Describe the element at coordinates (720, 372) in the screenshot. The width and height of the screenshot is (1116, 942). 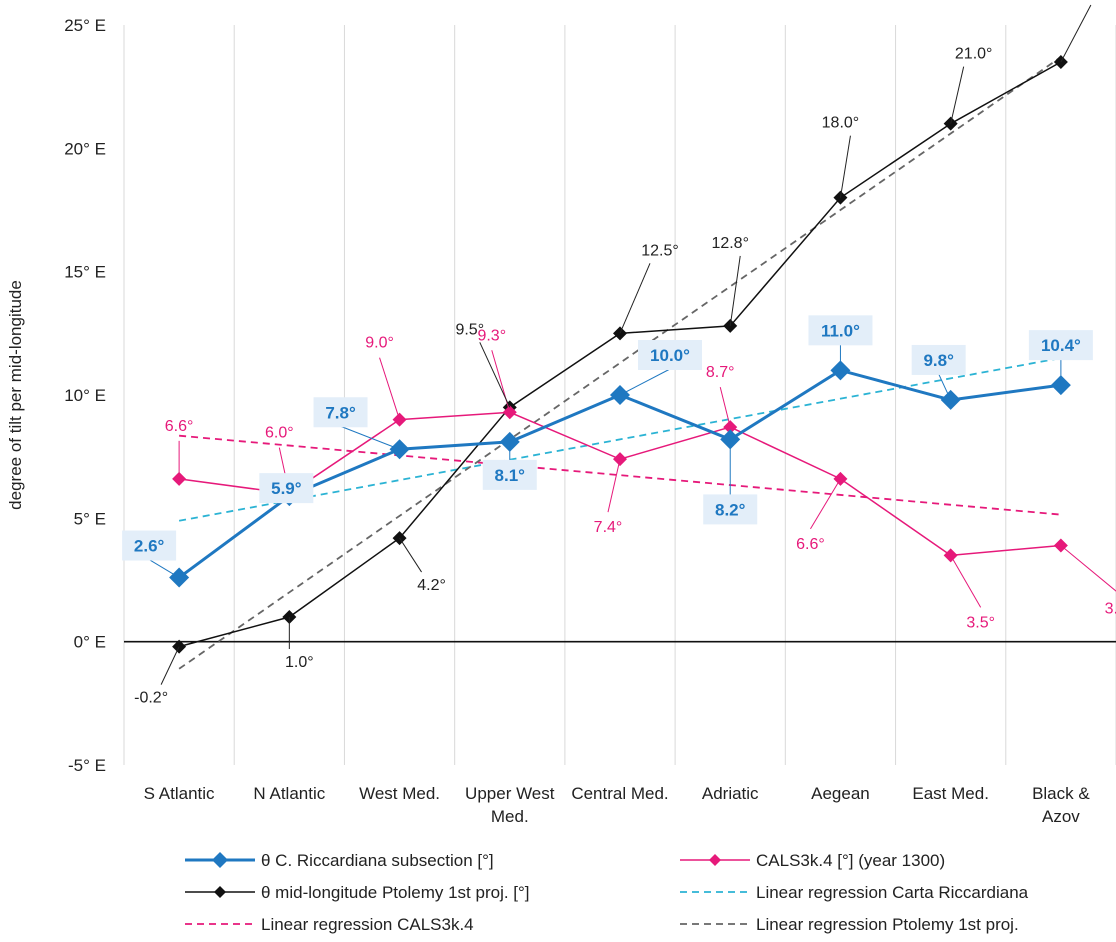
I see `data-label: 8.7°` at that location.